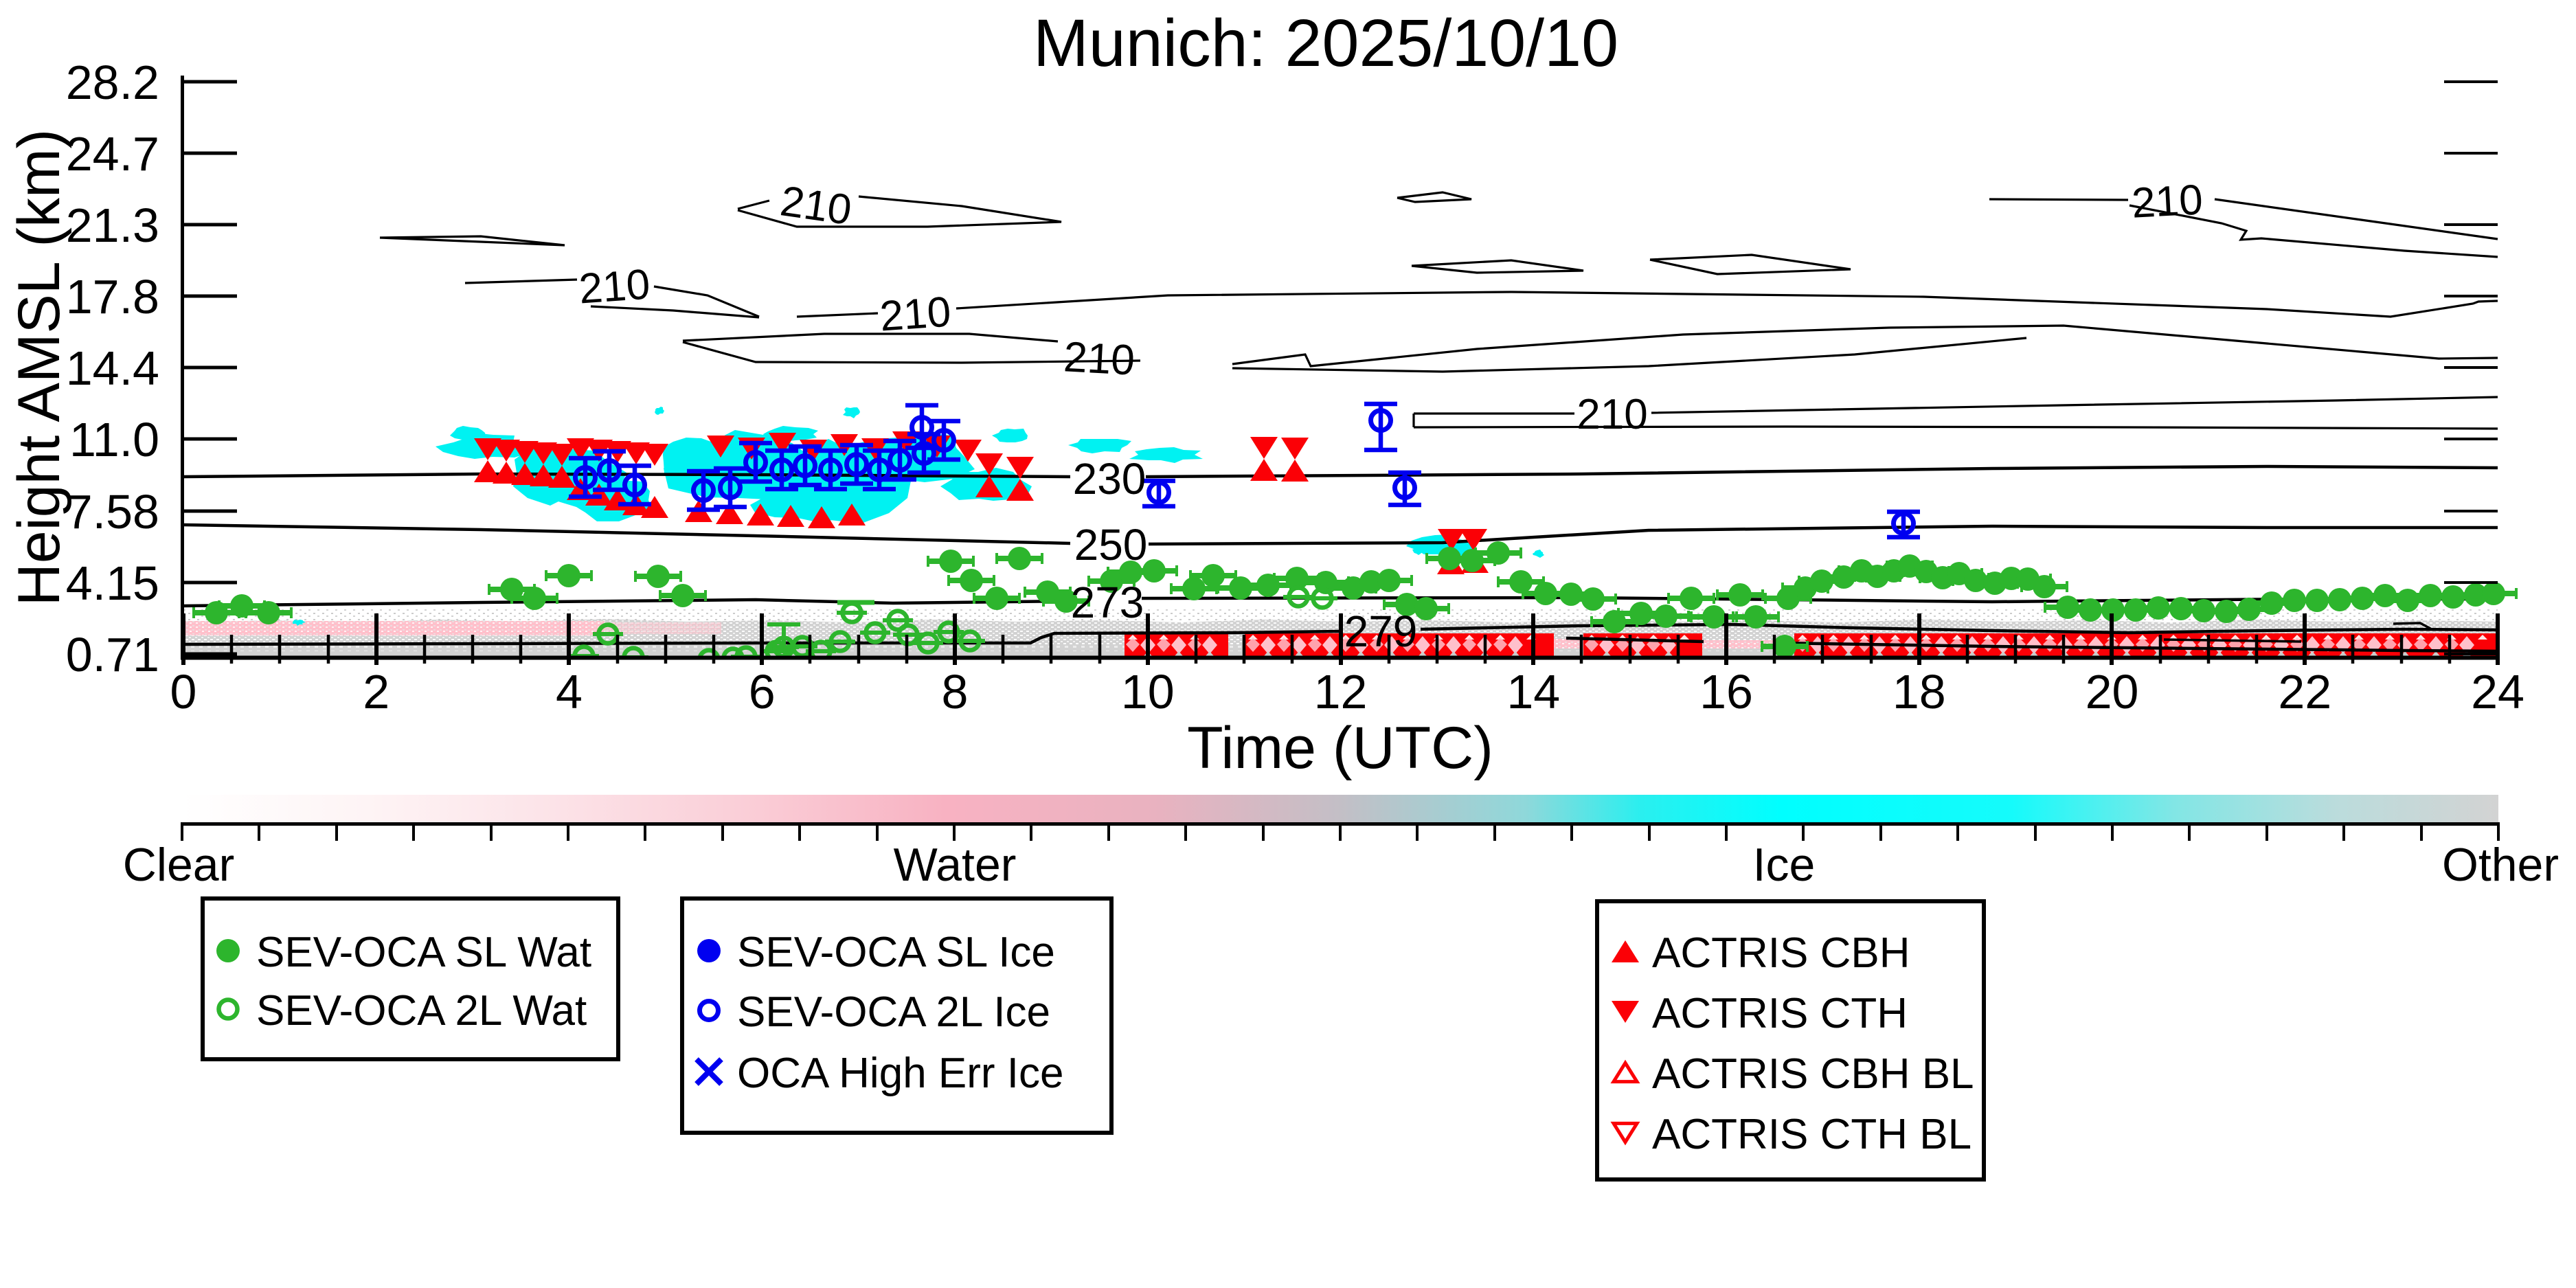 Image resolution: width=2576 pixels, height=1288 pixels. I want to click on svg-text: 12, so click(1341, 692).